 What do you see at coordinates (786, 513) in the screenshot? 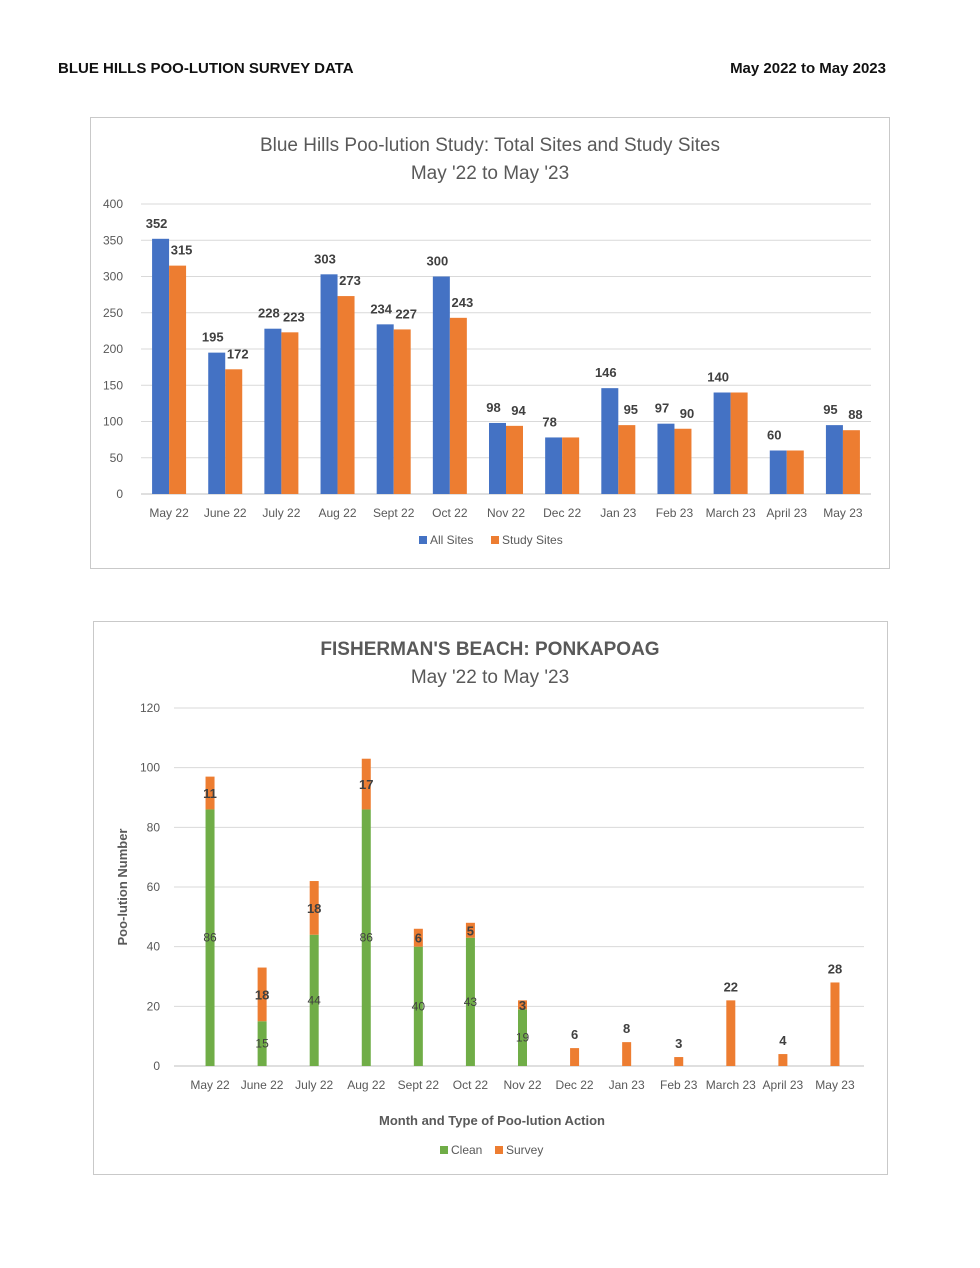
I see `x-tick-label: April 23` at bounding box center [786, 513].